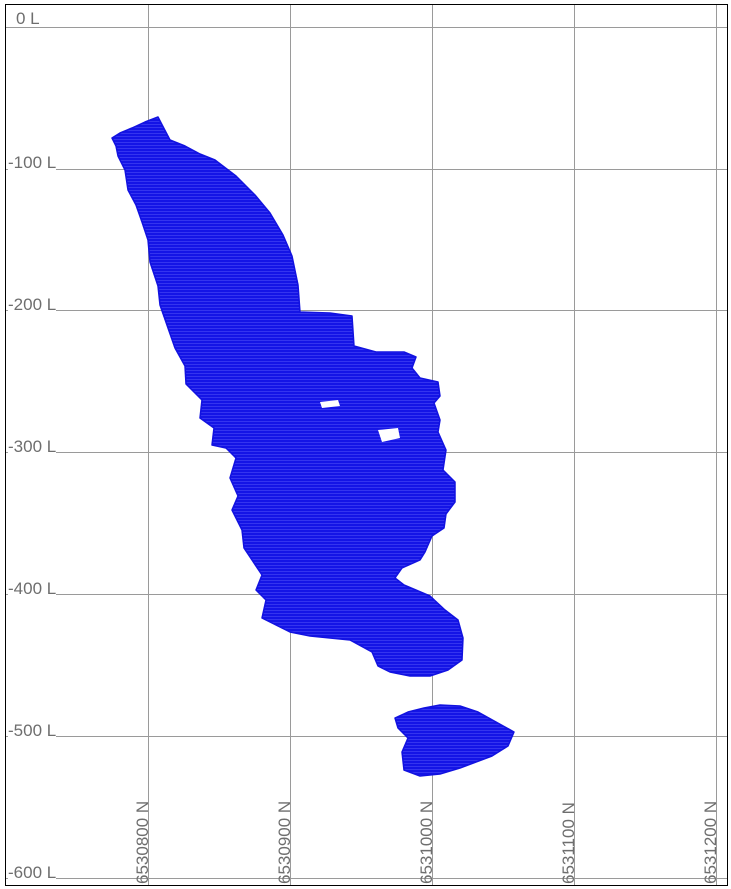 The image size is (731, 889). What do you see at coordinates (28, 18) in the screenshot?
I see `level-label-0: 0 L` at bounding box center [28, 18].